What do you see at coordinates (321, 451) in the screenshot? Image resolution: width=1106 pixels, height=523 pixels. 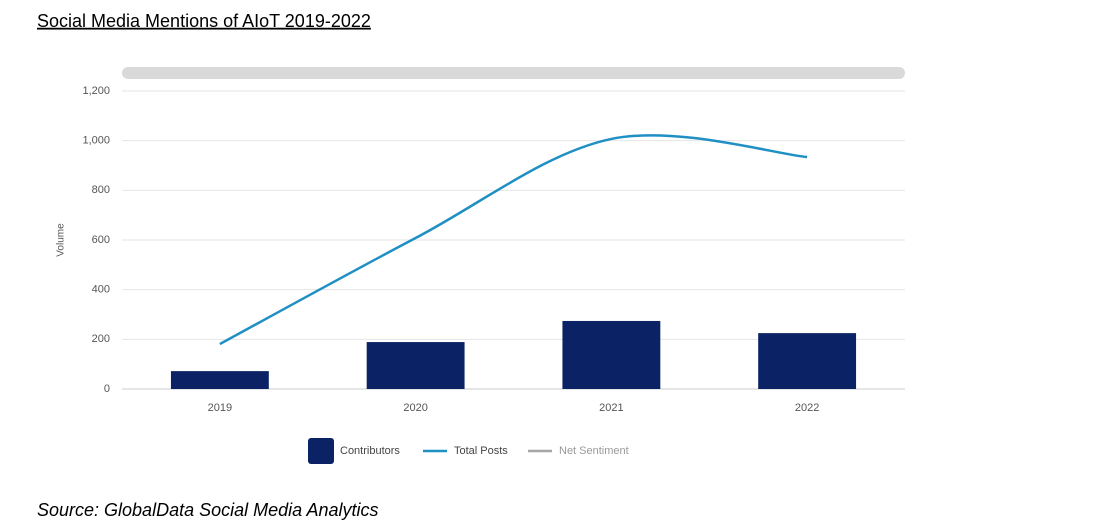 I see `legend-swatch` at bounding box center [321, 451].